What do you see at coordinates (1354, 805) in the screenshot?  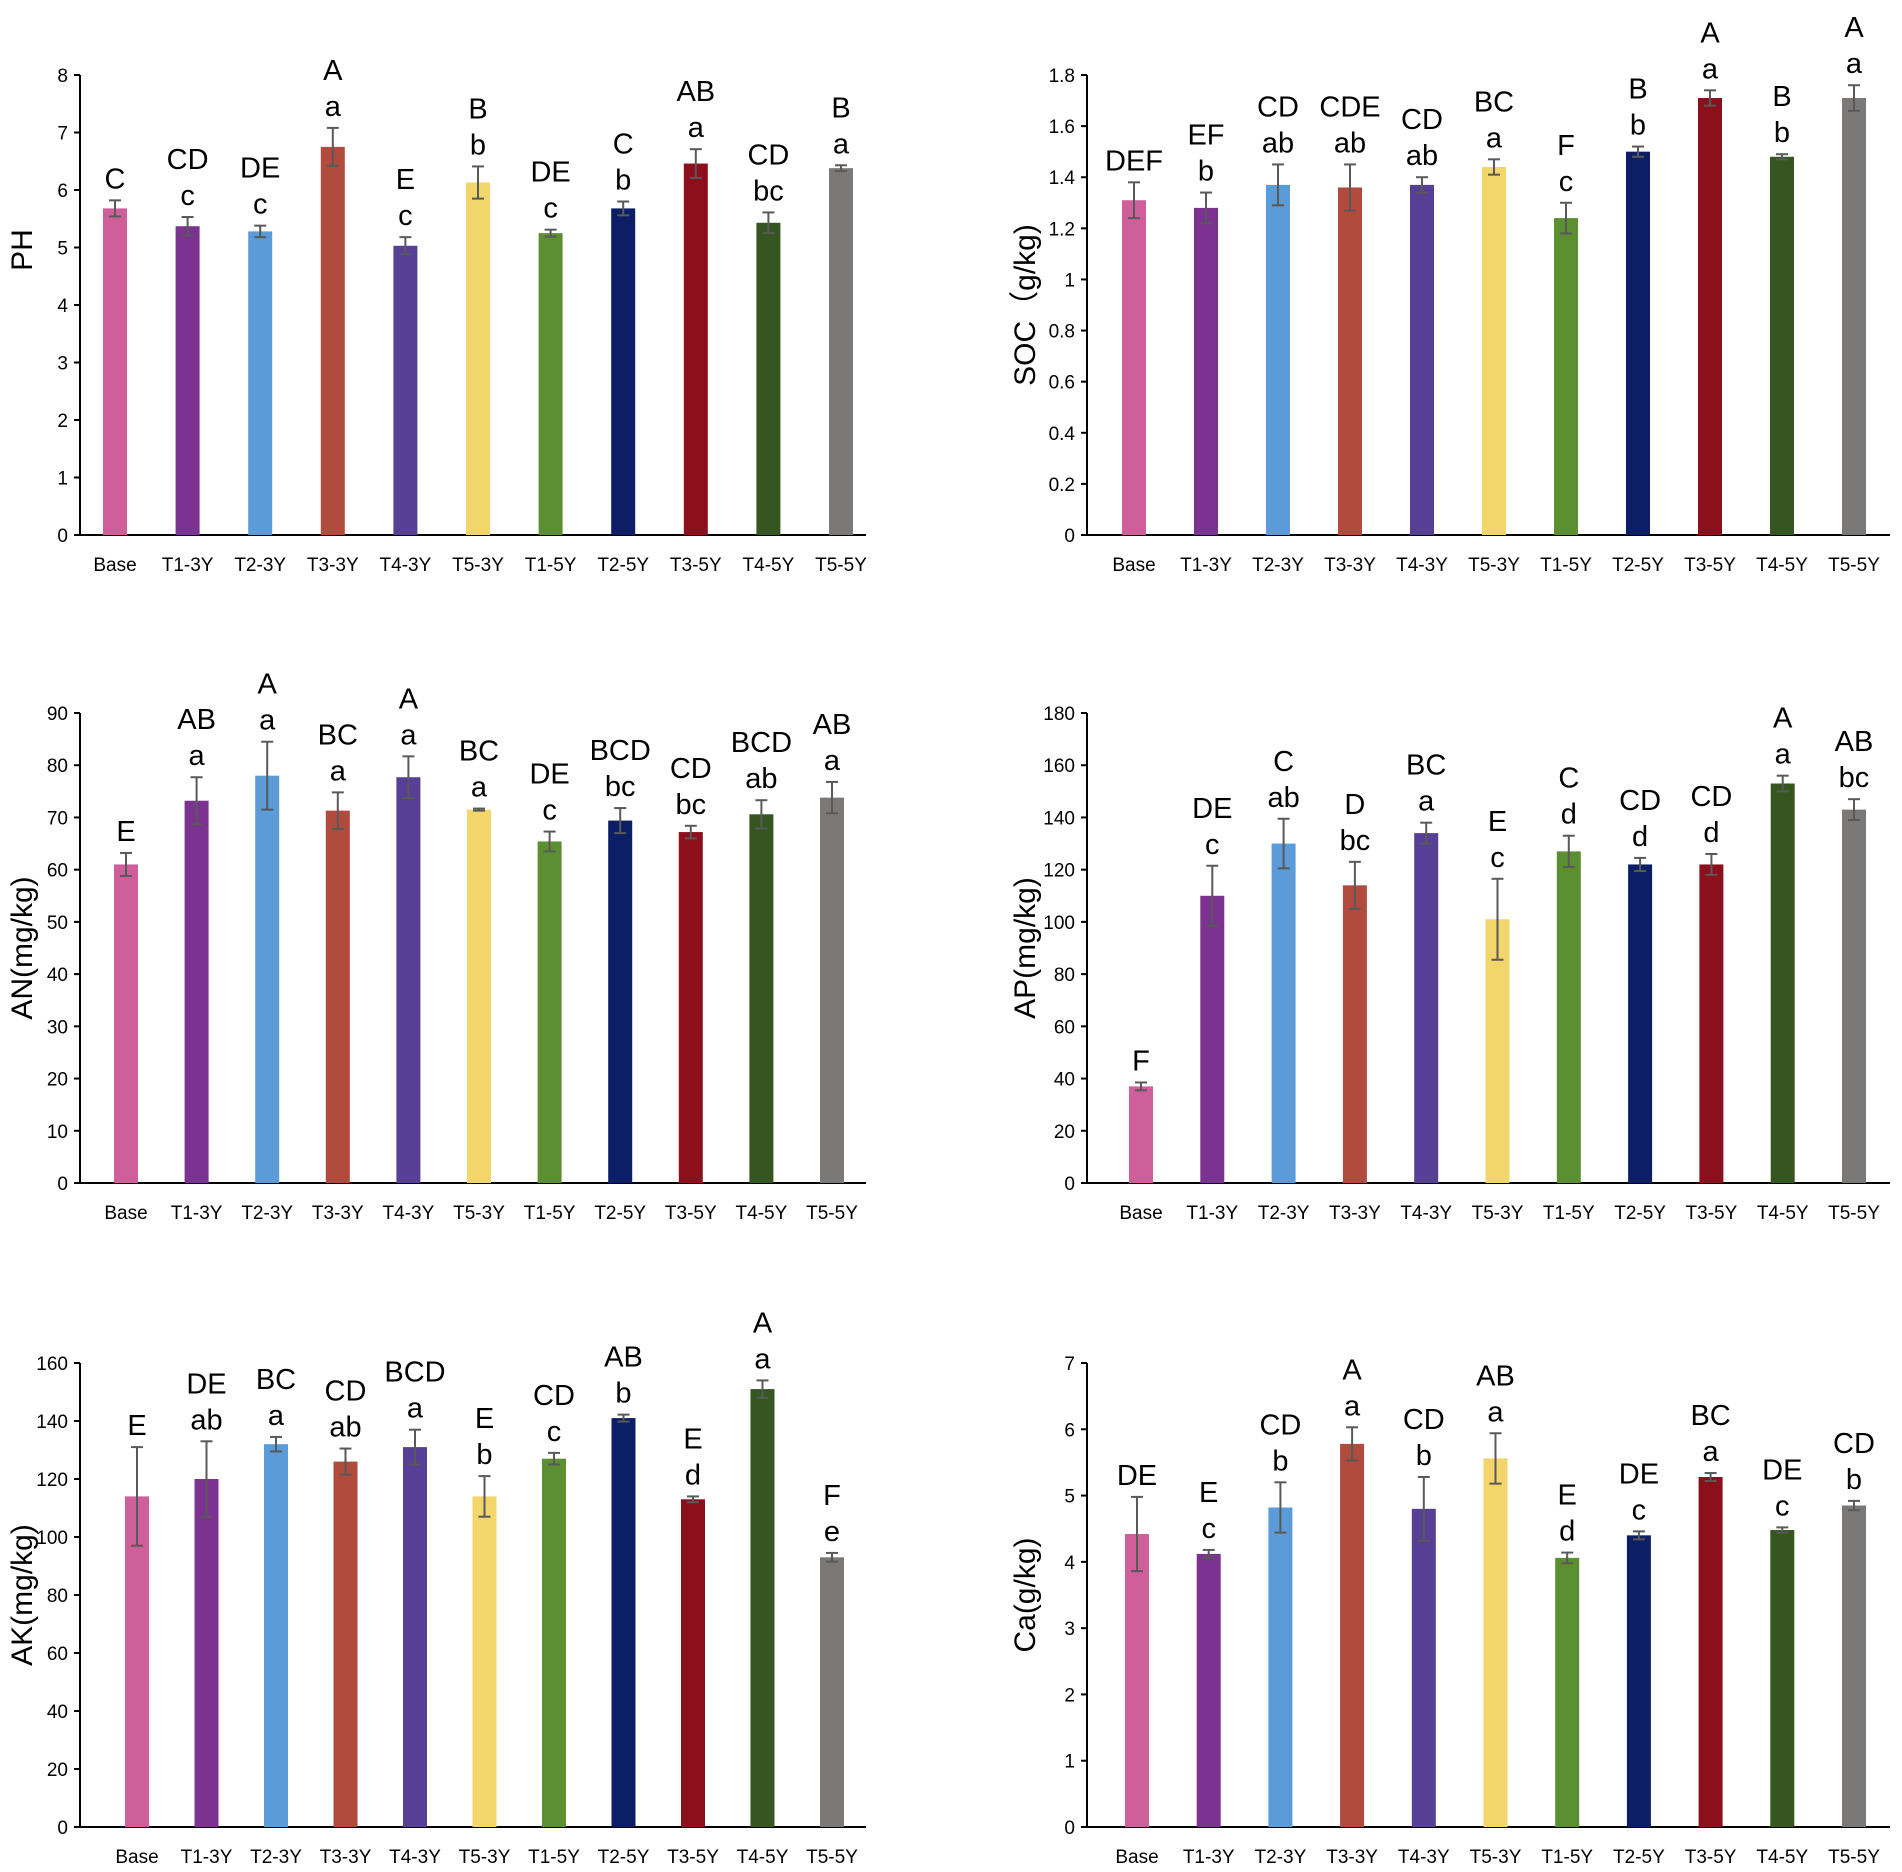 I see `significance-uppercase: D` at bounding box center [1354, 805].